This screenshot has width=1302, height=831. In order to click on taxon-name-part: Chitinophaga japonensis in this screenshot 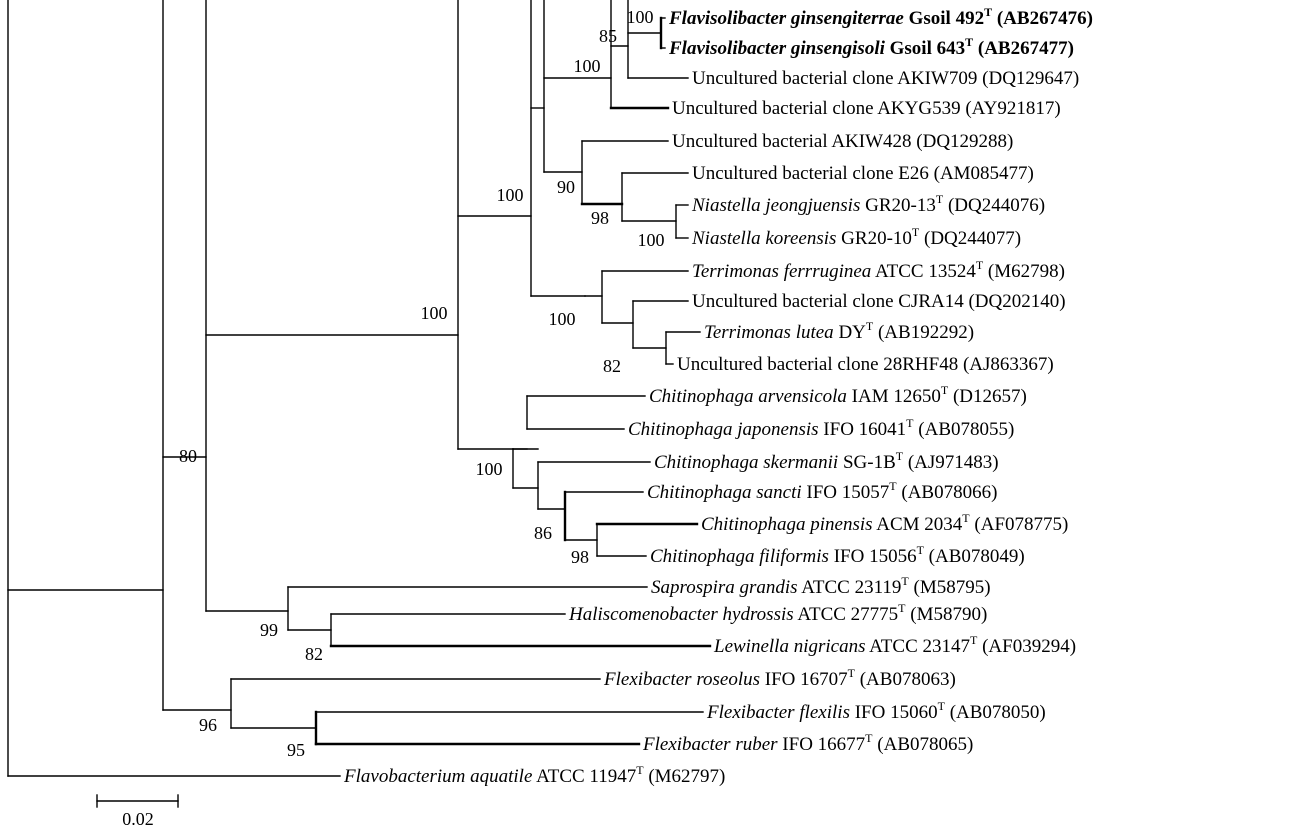, I will do `click(723, 429)`.